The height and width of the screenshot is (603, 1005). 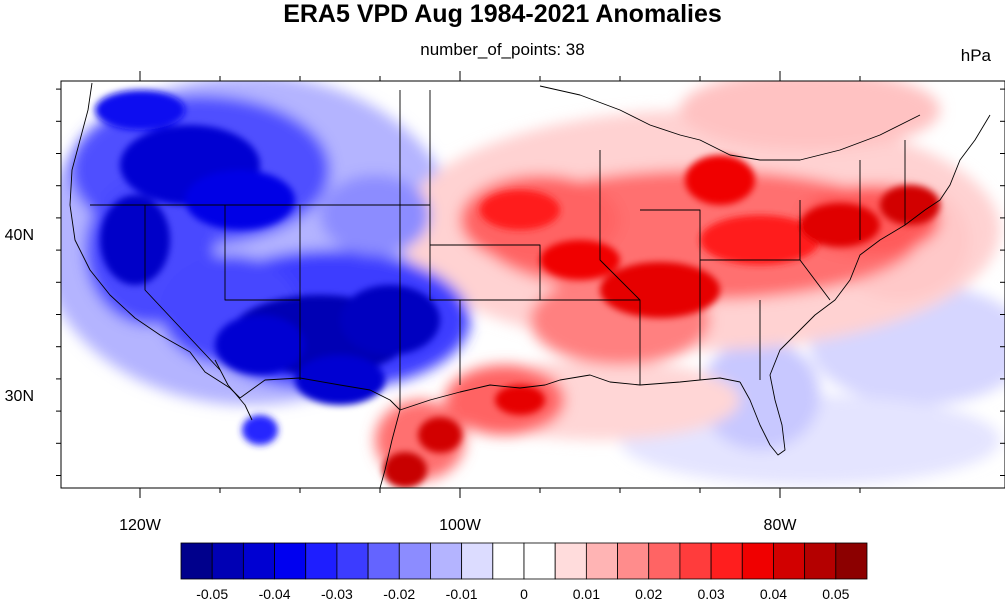 I want to click on colorbar-tick-label: 0.01, so click(x=586, y=594).